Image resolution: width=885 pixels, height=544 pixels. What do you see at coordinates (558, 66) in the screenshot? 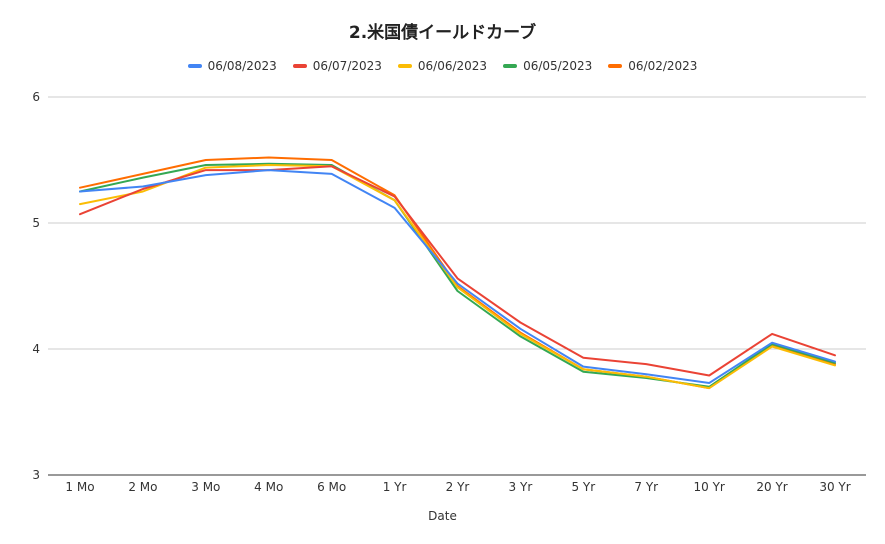
I see `legend-label: 06/05/2023` at bounding box center [558, 66].